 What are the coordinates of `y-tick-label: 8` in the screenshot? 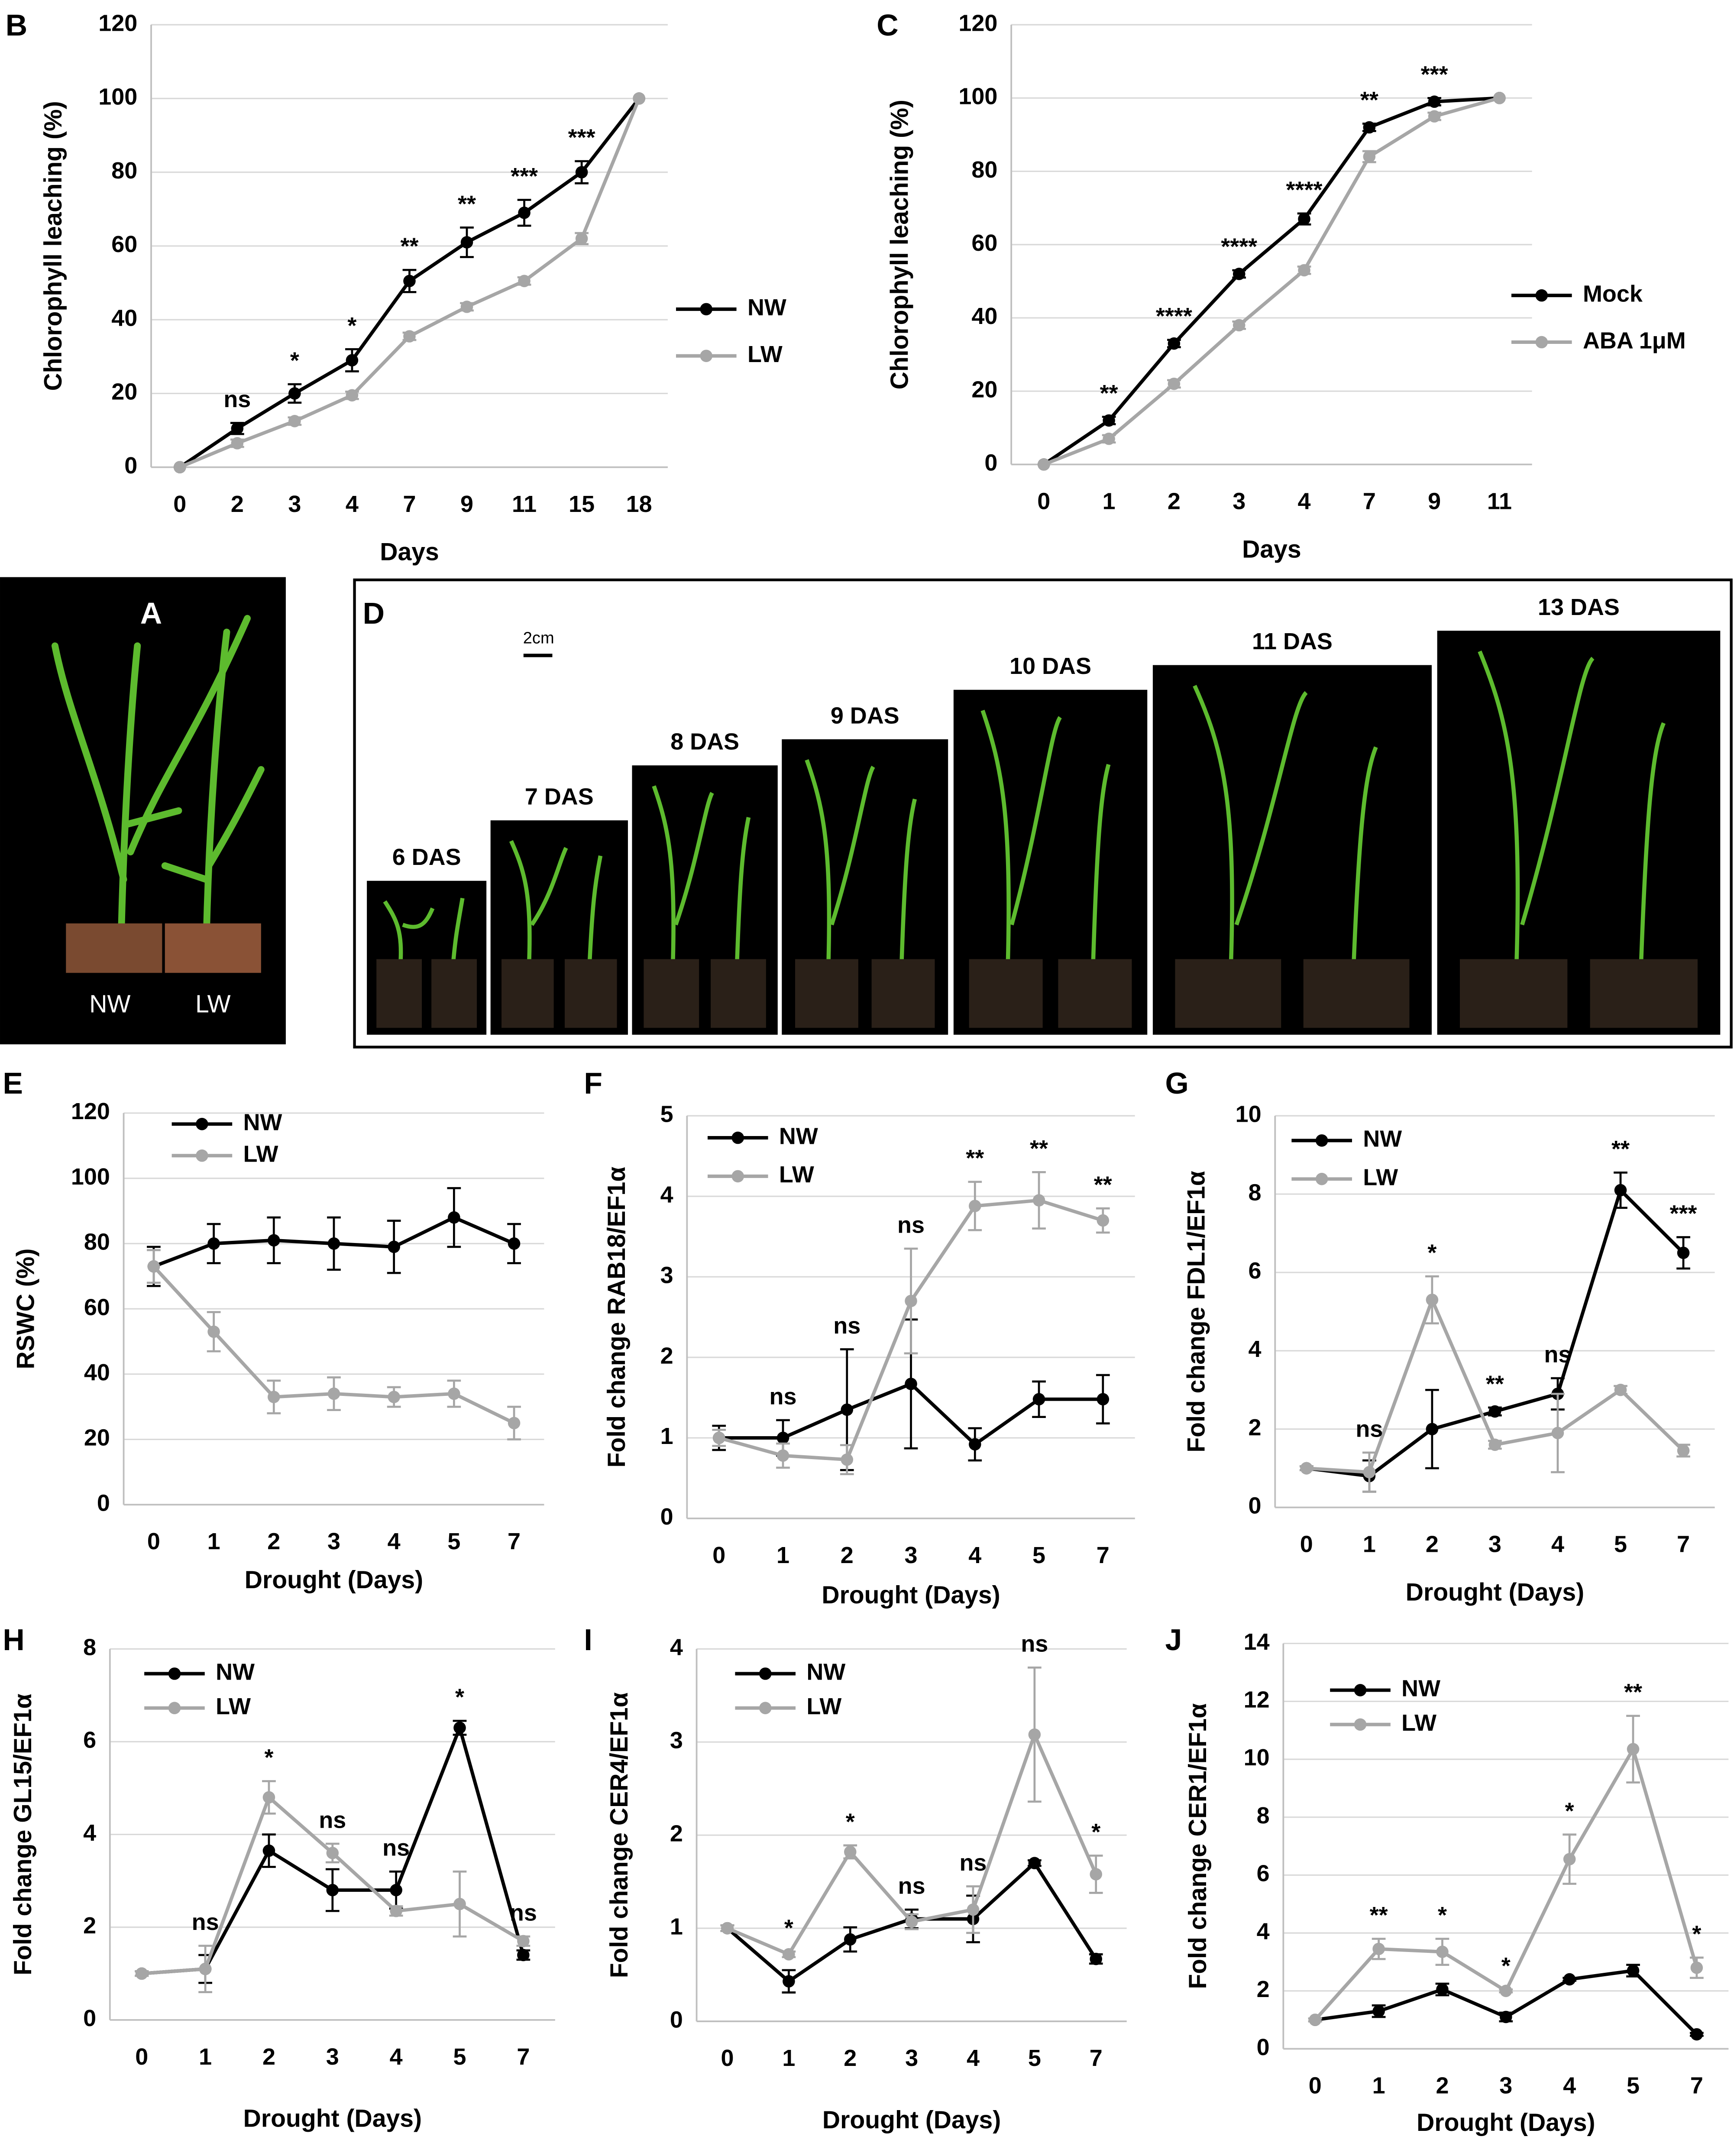 It's located at (89, 1648).